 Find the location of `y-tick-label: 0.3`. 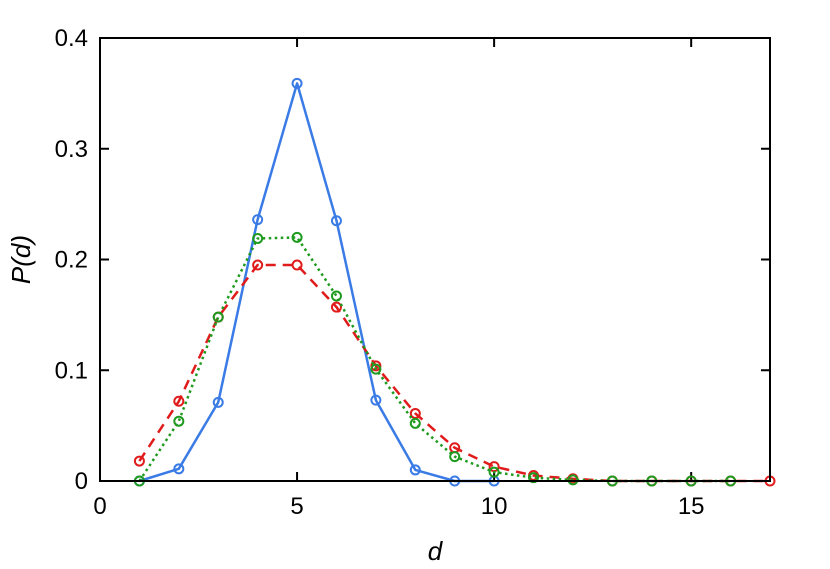

y-tick-label: 0.3 is located at coordinates (71, 149).